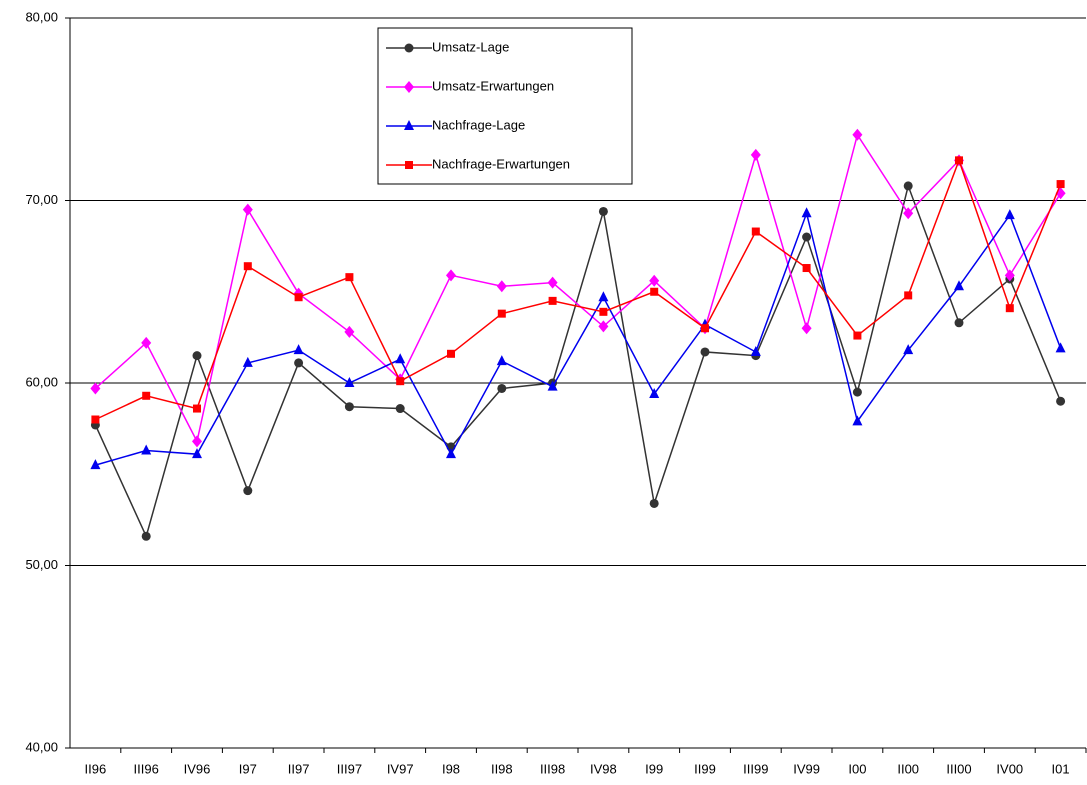 This screenshot has width=1087, height=785. I want to click on legend-label: Nachfrage-Lage, so click(478, 124).